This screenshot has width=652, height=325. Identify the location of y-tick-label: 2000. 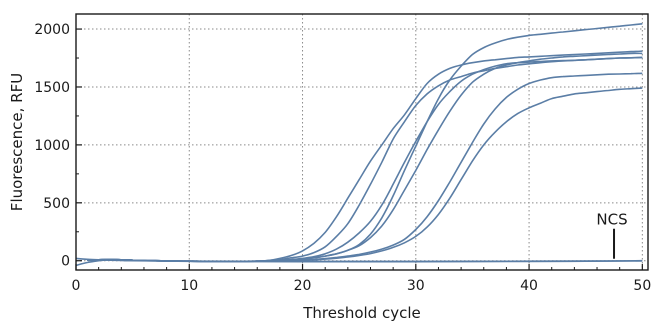
(52, 30).